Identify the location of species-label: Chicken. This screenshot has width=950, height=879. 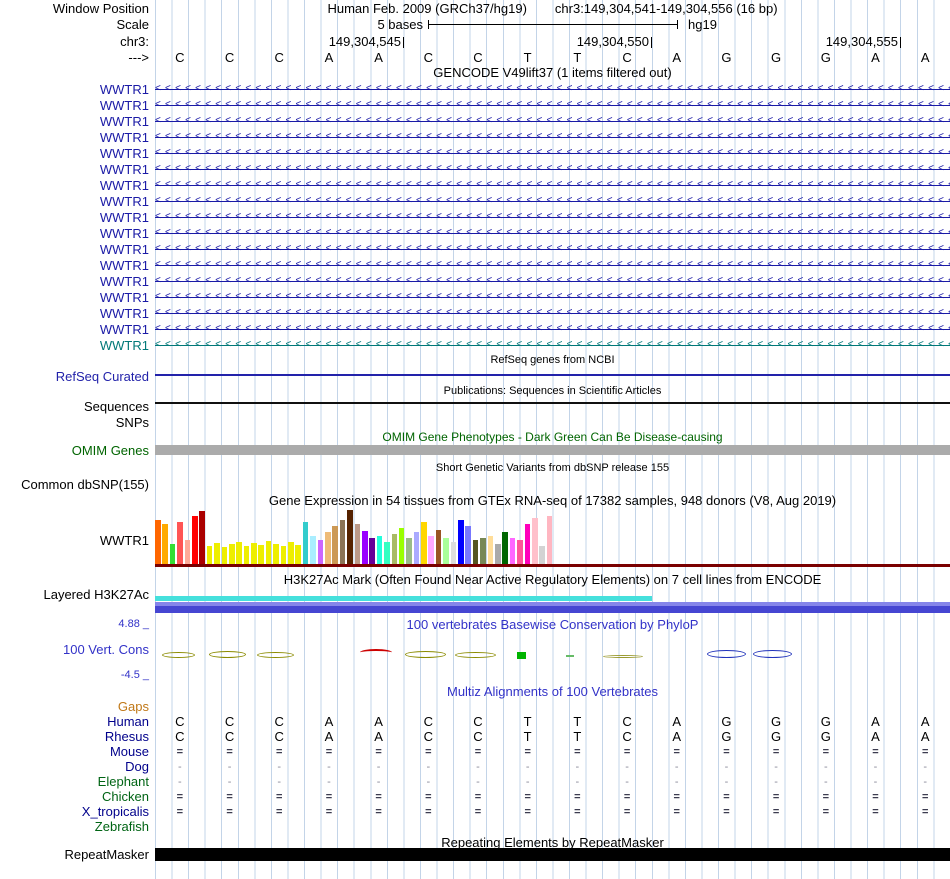
(125, 796).